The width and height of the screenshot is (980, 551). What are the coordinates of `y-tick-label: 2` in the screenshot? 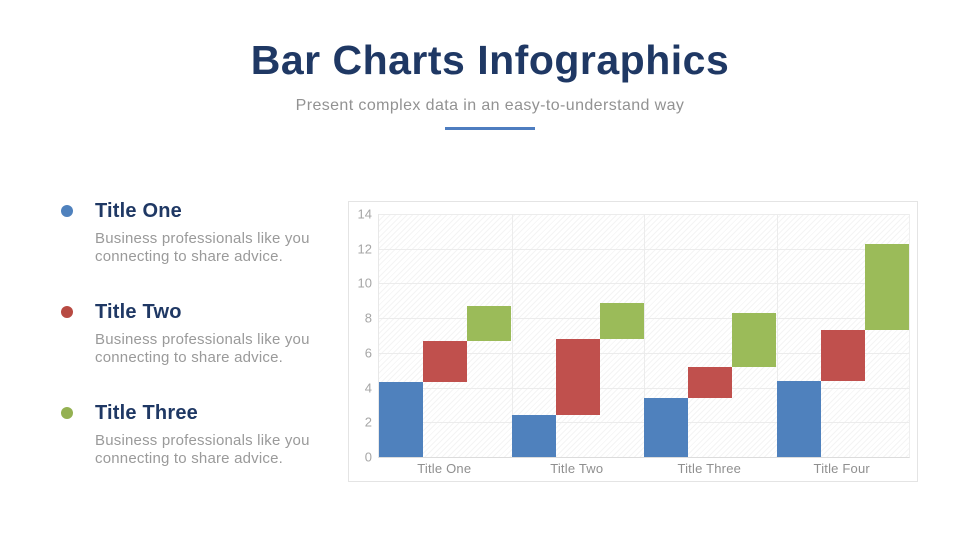 It's located at (368, 422).